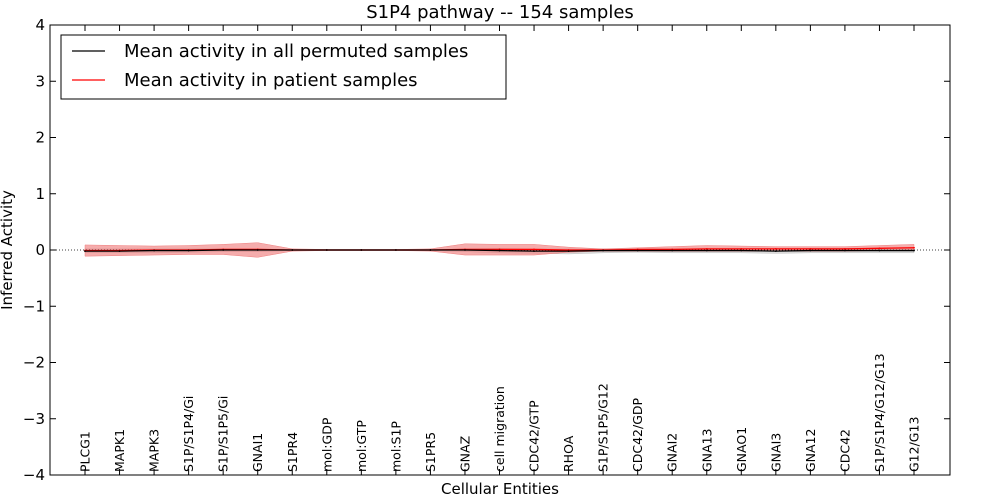 The height and width of the screenshot is (500, 1000). What do you see at coordinates (534, 436) in the screenshot?
I see `category-label: CDC42/GTP` at bounding box center [534, 436].